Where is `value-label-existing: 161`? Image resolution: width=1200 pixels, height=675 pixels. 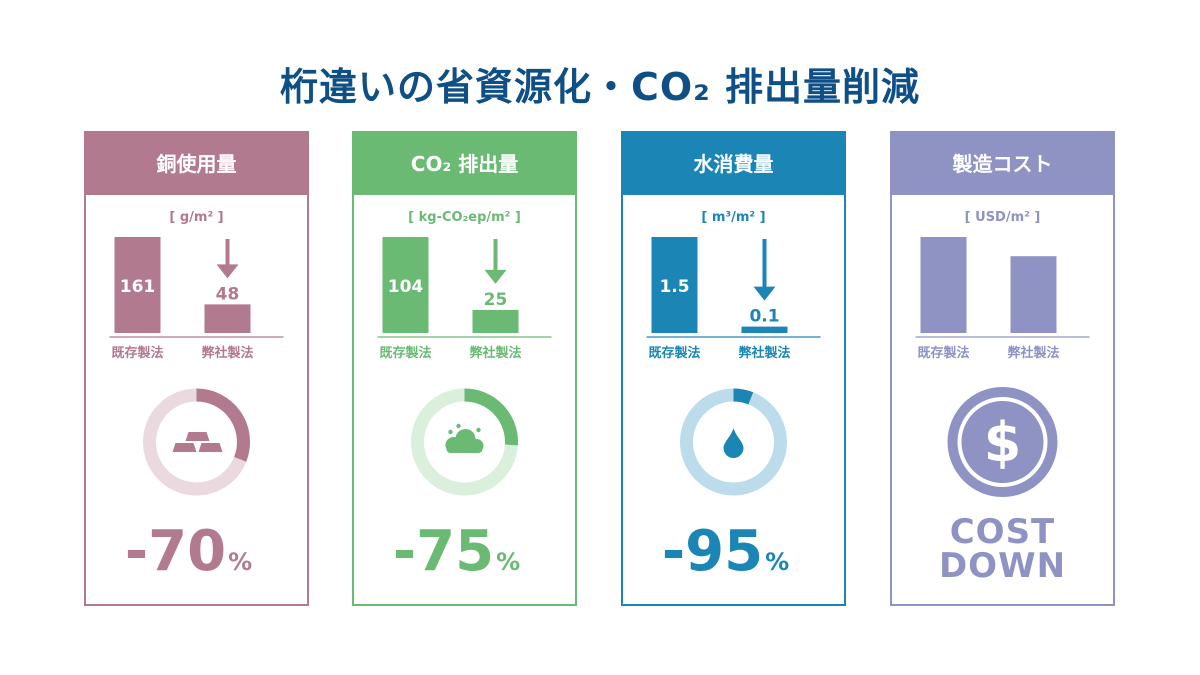 value-label-existing: 161 is located at coordinates (138, 287).